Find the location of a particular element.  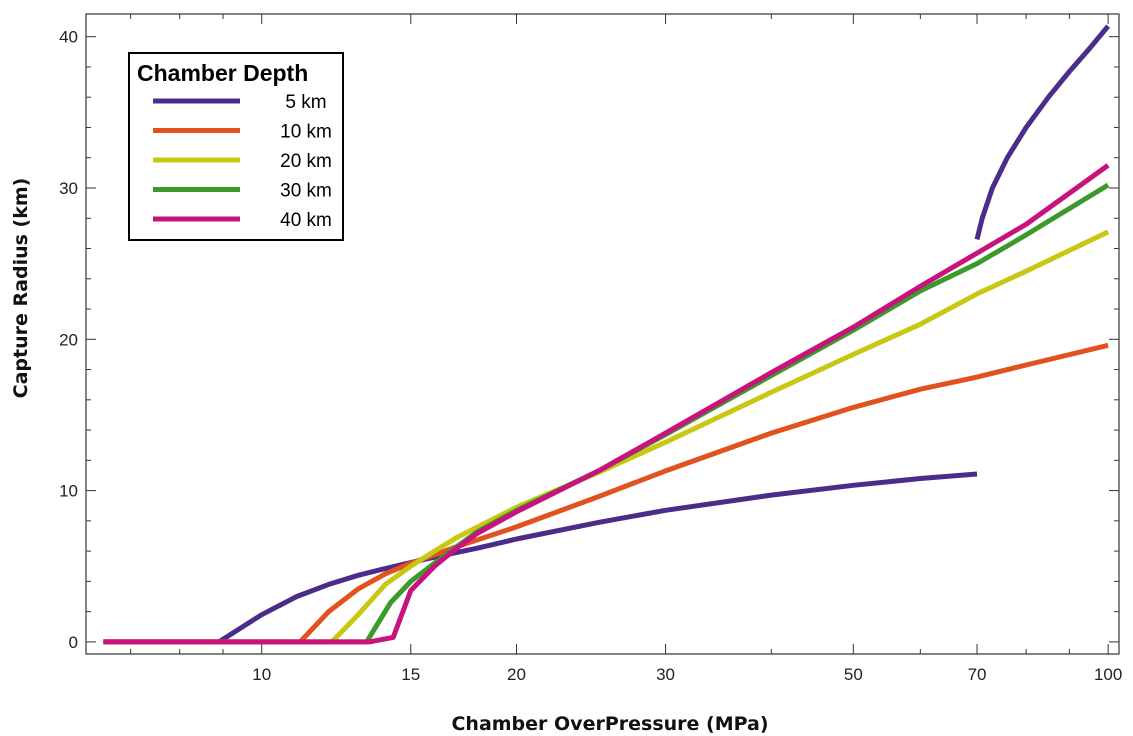

y-tick-label-40: 40 is located at coordinates (68, 37).